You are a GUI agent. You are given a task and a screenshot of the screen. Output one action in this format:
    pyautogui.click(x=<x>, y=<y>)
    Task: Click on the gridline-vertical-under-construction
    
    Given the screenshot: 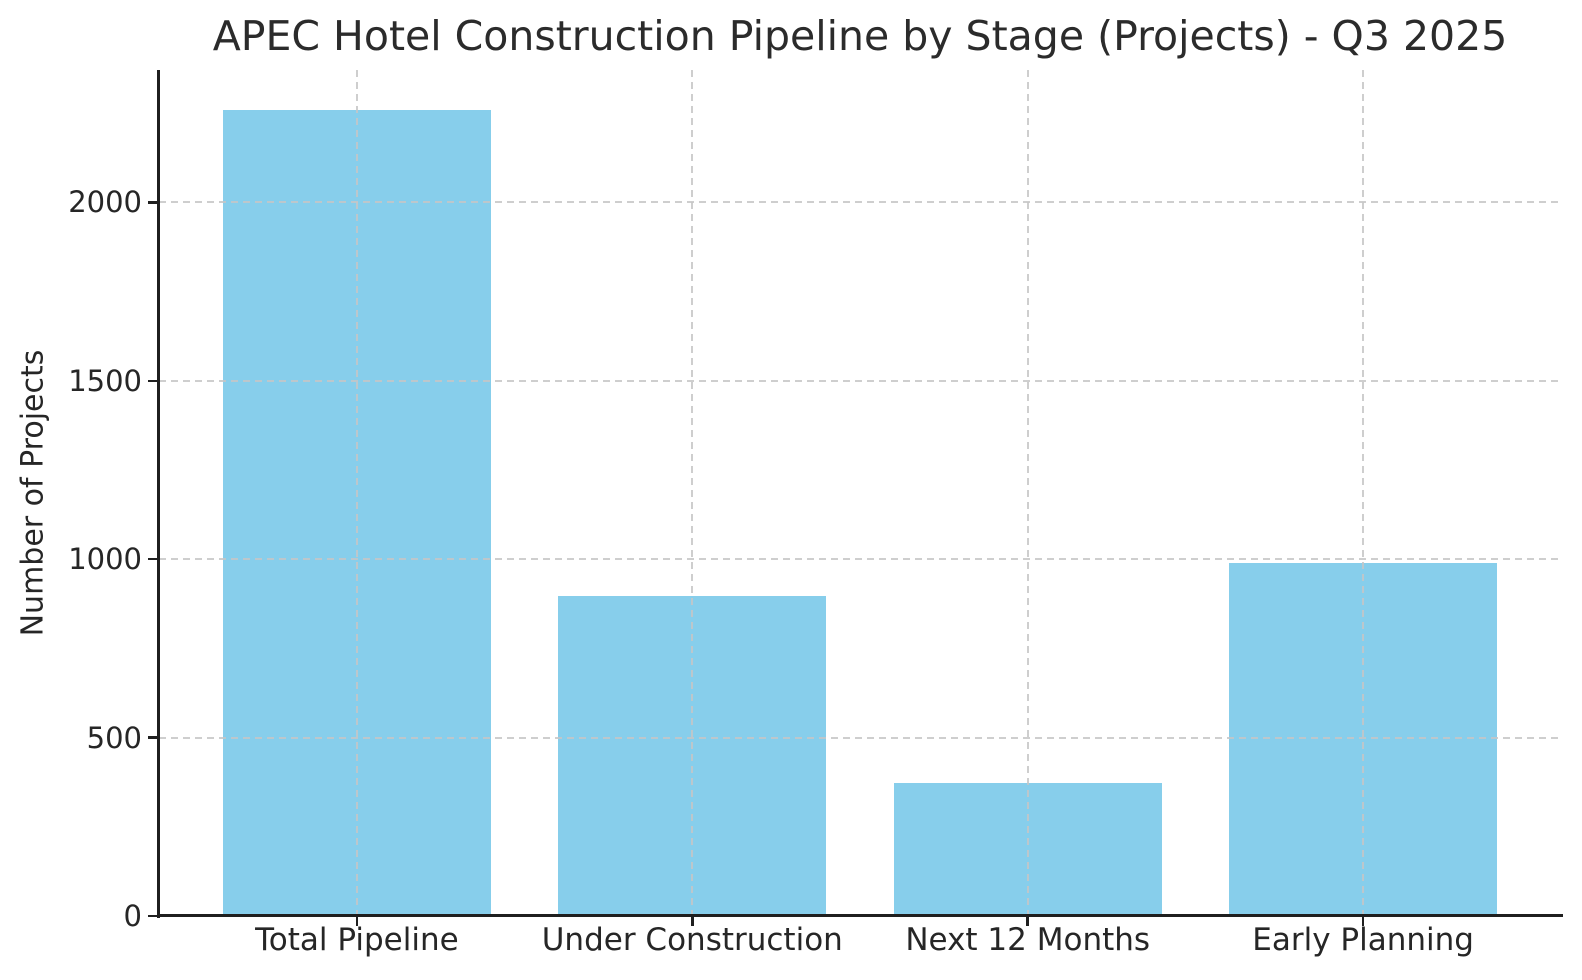 What is the action you would take?
    pyautogui.click(x=692, y=493)
    